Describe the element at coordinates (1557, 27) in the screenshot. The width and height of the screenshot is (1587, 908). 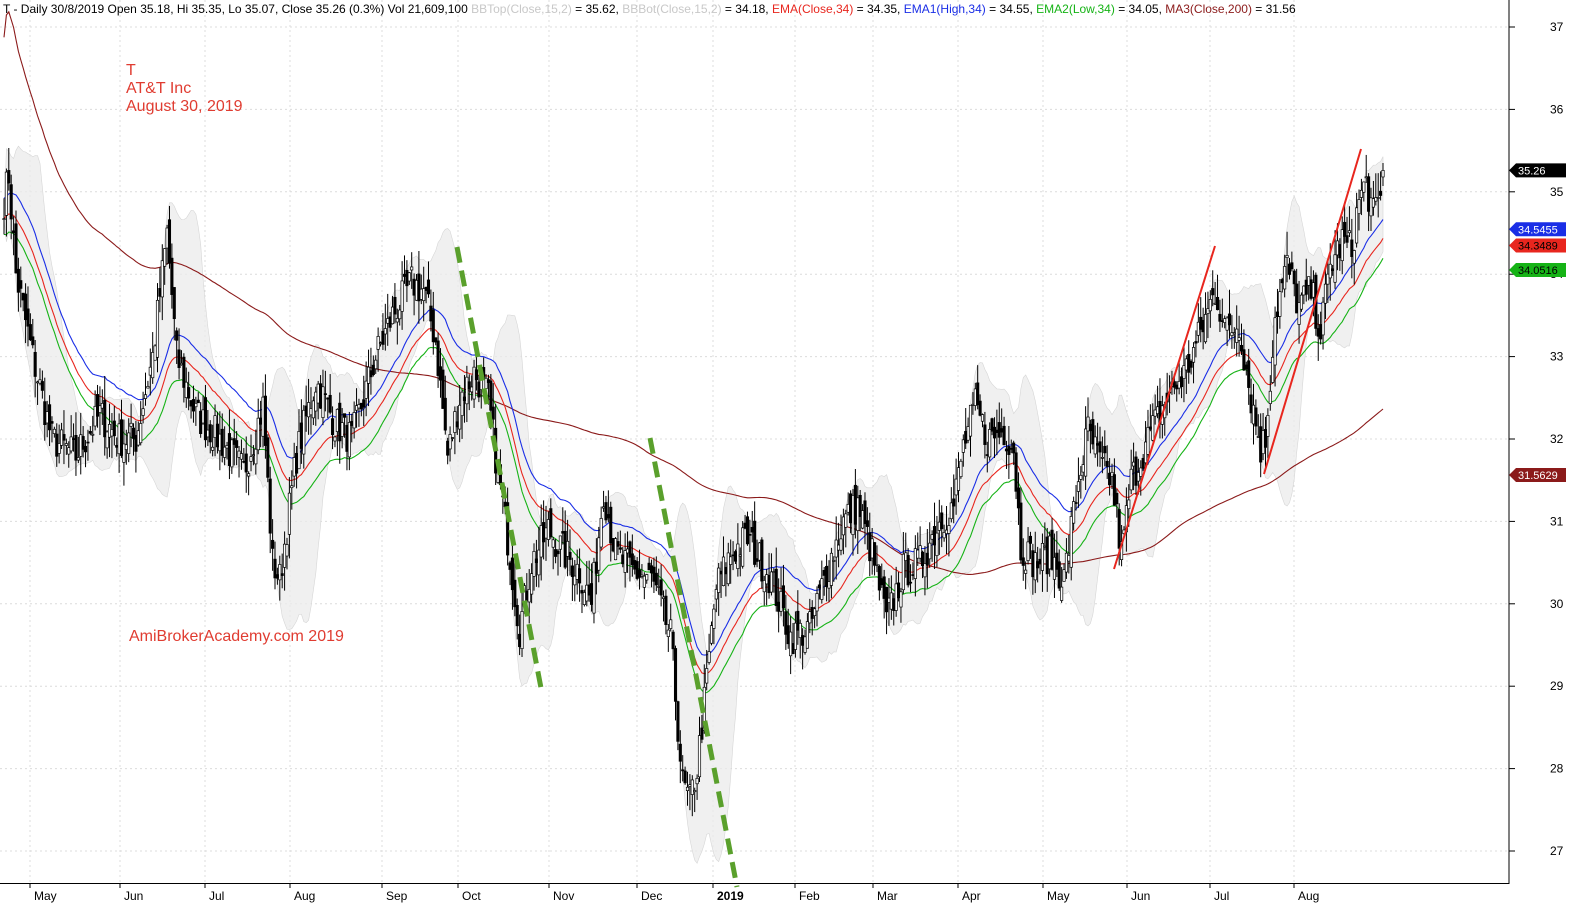
I see `y-tick-label: 37` at that location.